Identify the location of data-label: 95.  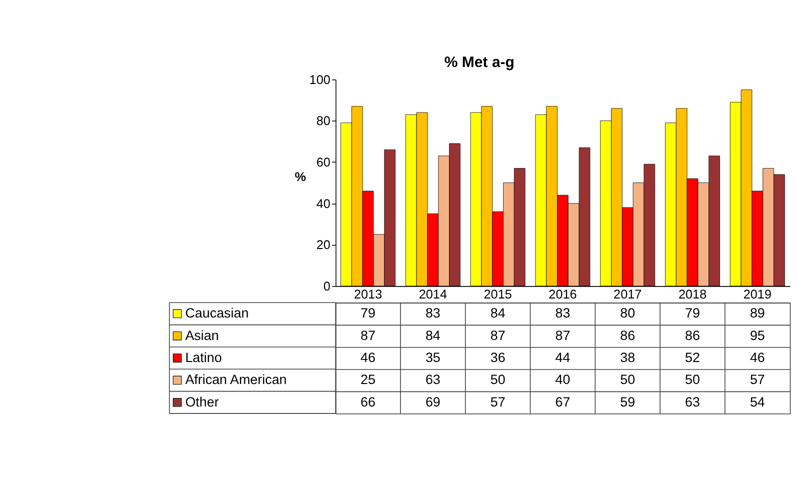
(757, 335).